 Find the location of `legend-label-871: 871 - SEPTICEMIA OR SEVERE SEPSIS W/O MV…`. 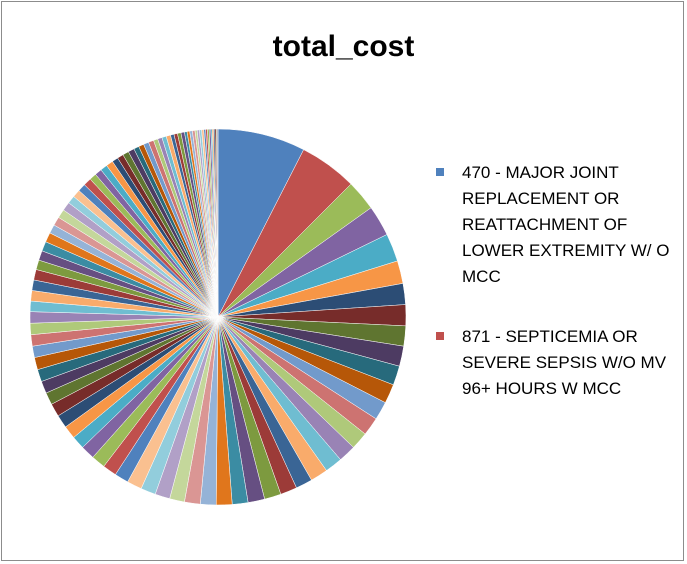

legend-label-871: 871 - SEPTICEMIA OR SEVERE SEPSIS W/O MV… is located at coordinates (564, 362).